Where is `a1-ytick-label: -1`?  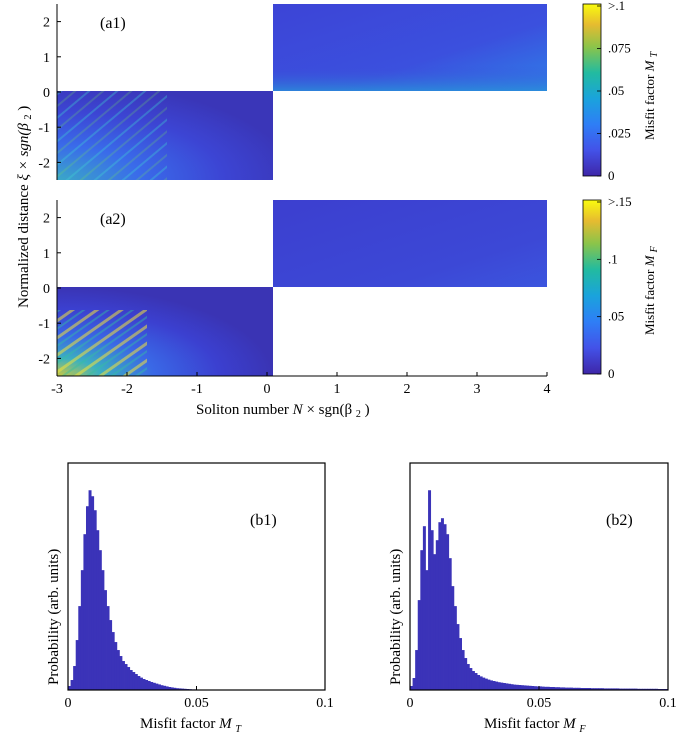
a1-ytick-label: -1 is located at coordinates (44, 128).